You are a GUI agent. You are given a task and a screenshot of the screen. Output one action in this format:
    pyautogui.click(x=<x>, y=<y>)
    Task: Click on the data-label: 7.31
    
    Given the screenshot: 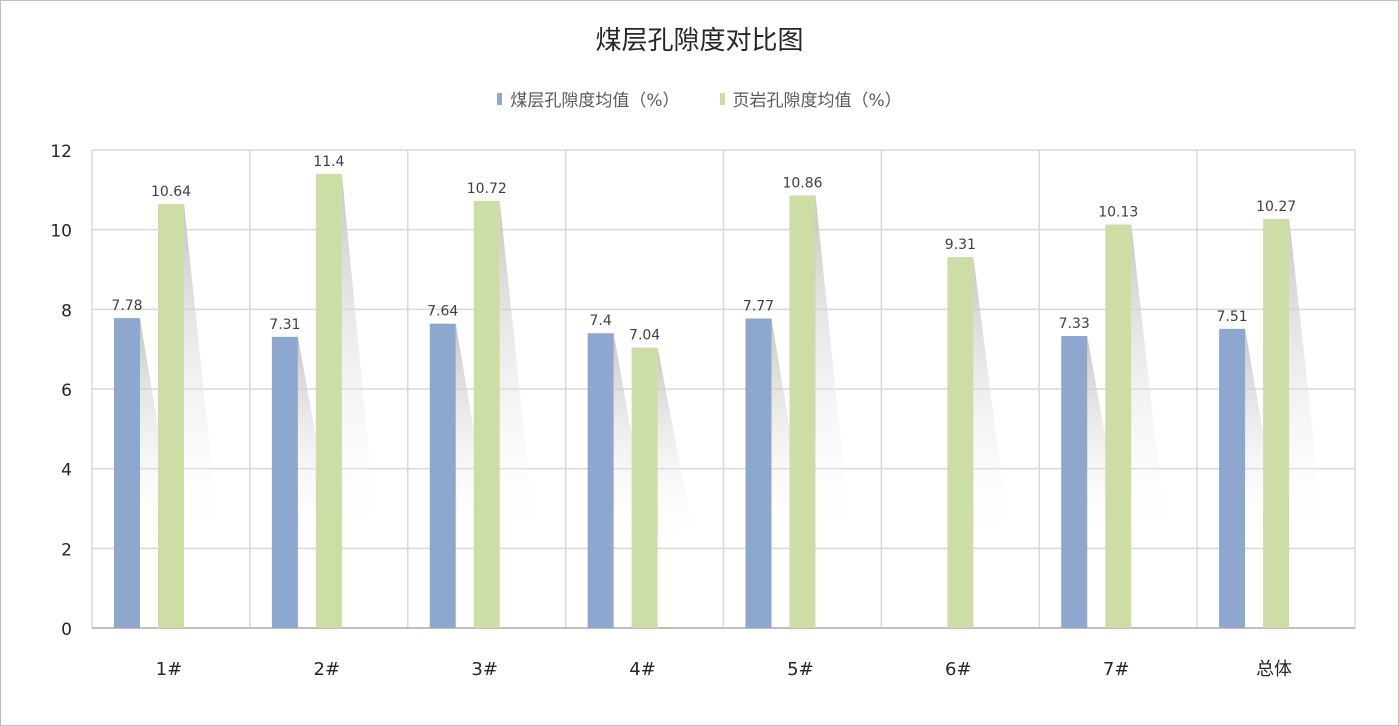 What is the action you would take?
    pyautogui.click(x=284, y=325)
    